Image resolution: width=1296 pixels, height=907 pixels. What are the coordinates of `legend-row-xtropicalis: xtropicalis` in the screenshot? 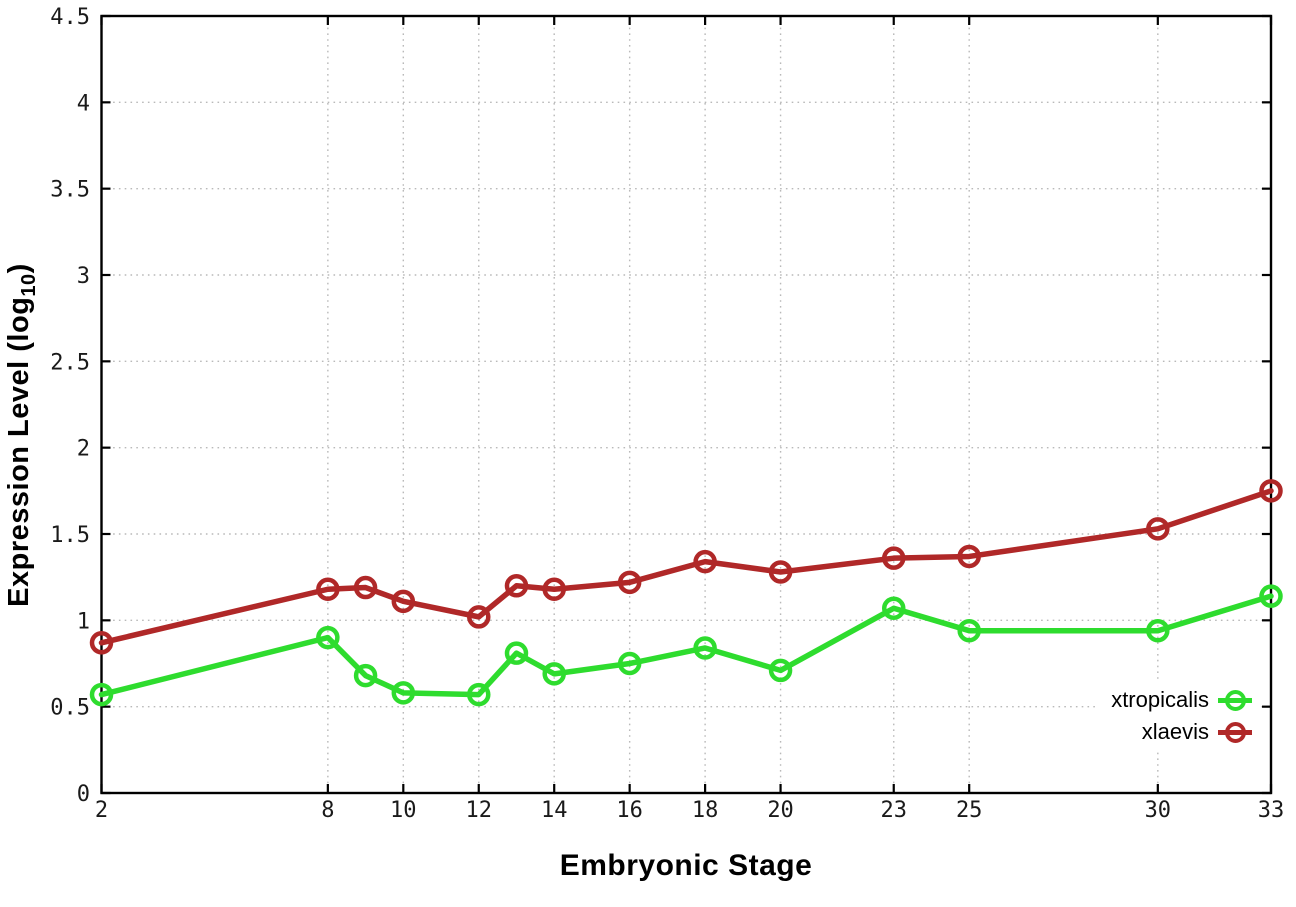 It's located at (1181, 700).